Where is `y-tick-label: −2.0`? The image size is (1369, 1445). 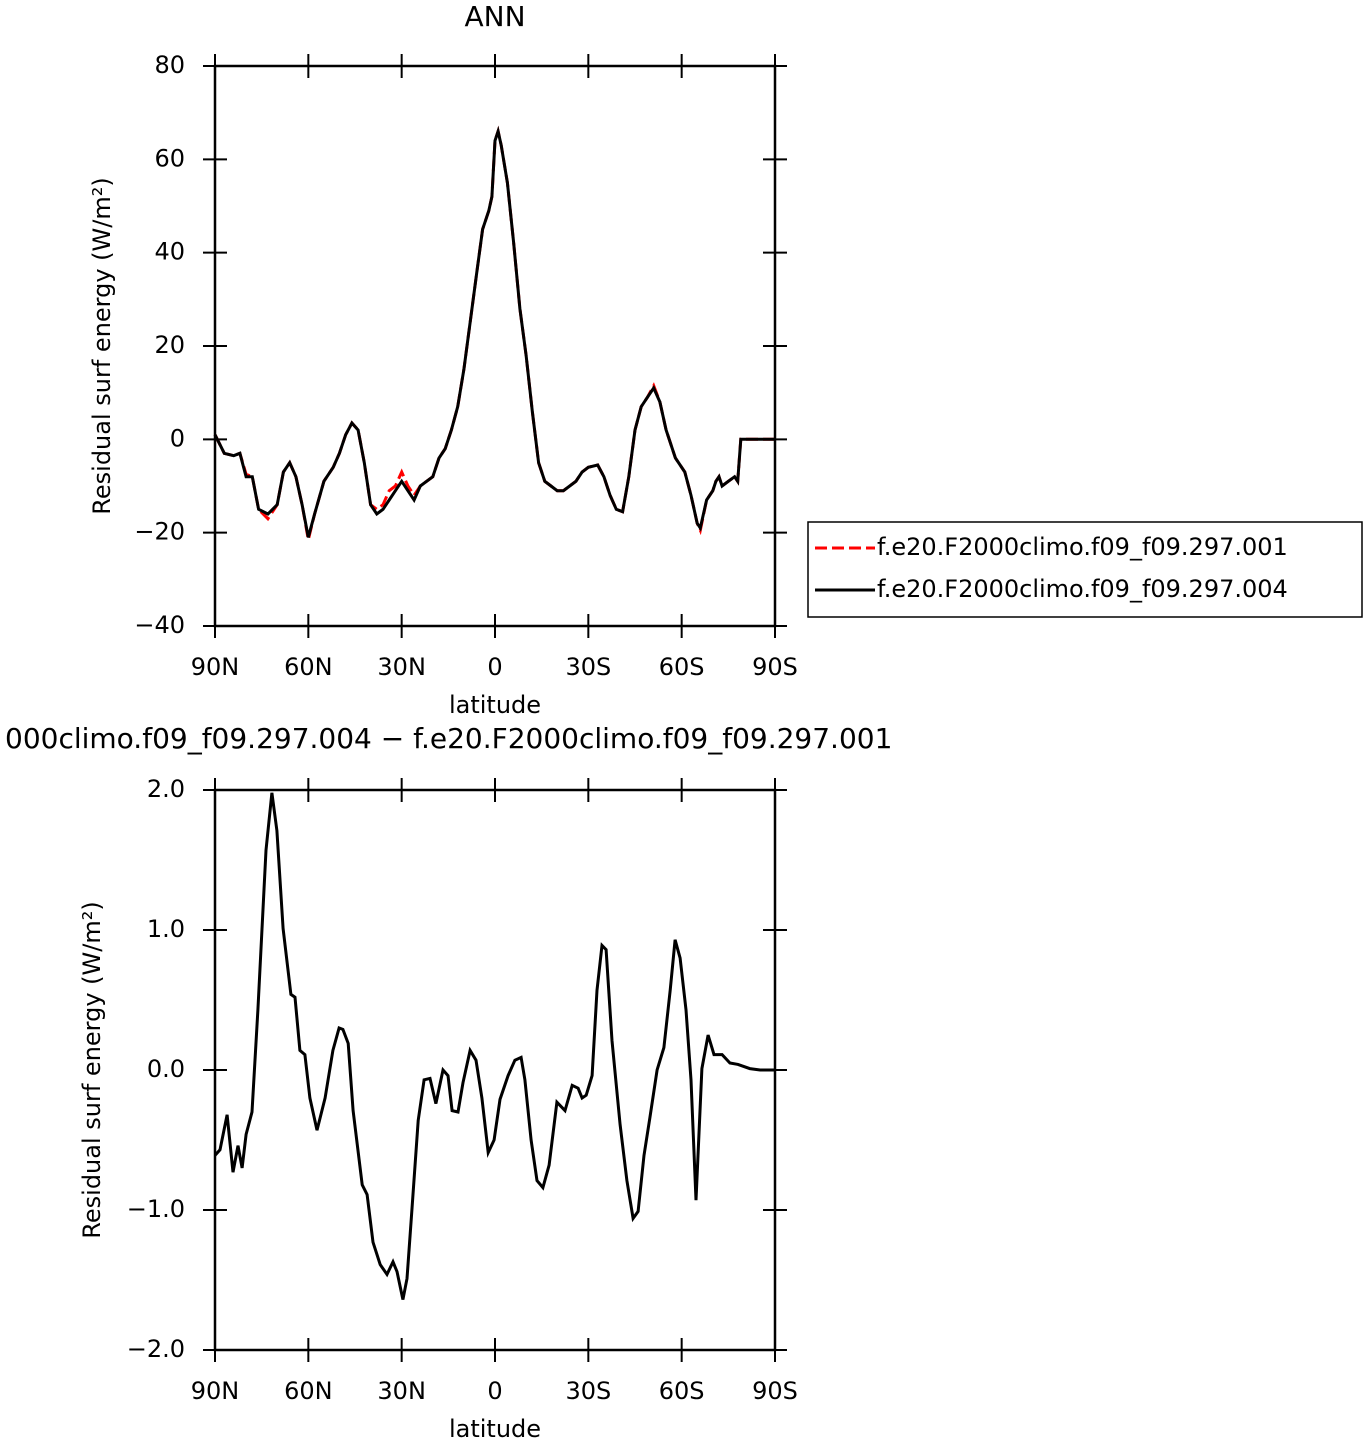
y-tick-label: −2.0 is located at coordinates (156, 1349).